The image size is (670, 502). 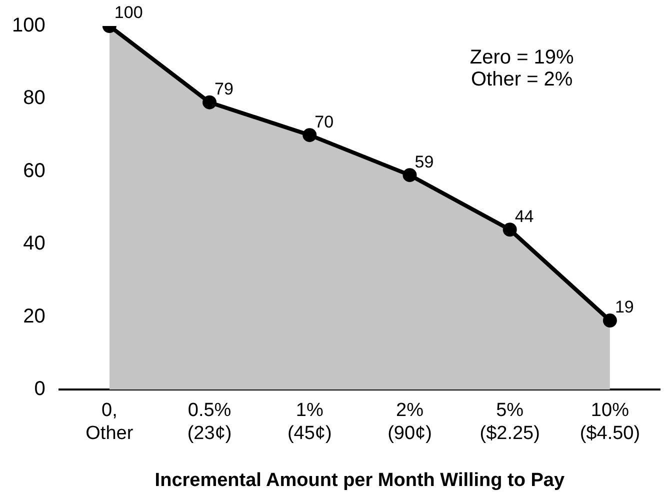 I want to click on x-tick-label: 10% ($4.50), so click(x=610, y=422).